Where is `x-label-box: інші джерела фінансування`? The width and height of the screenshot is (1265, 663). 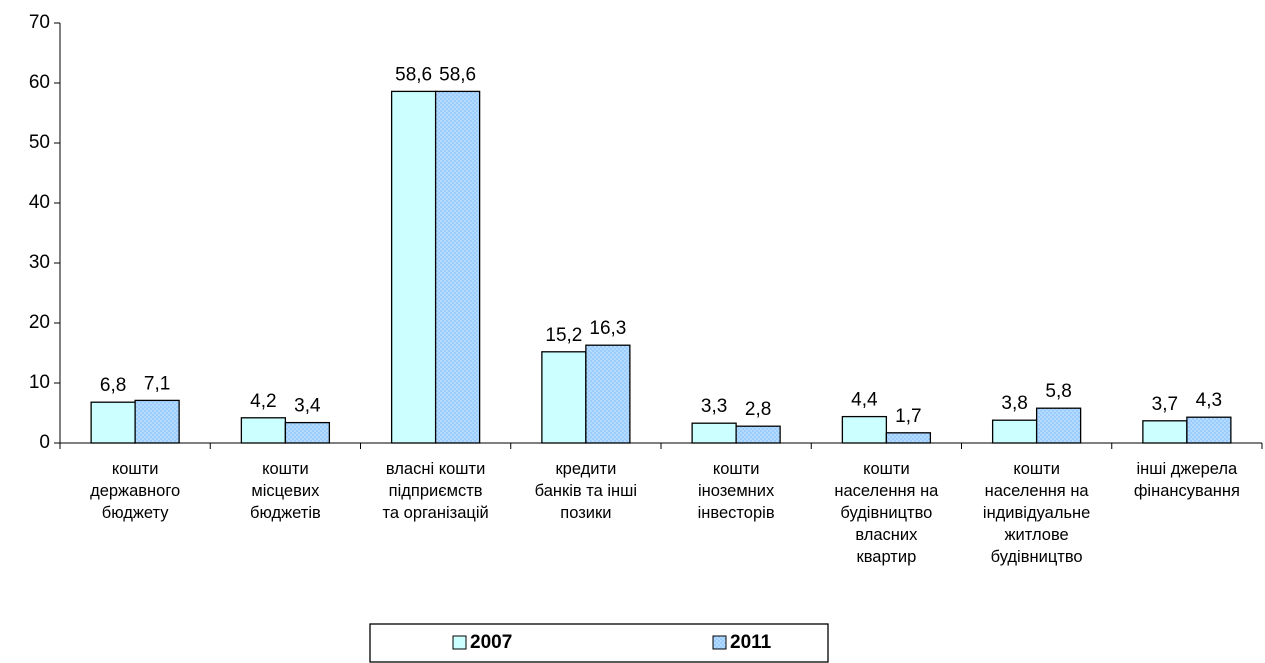
x-label-box: інші джерела фінансування is located at coordinates (1186, 480).